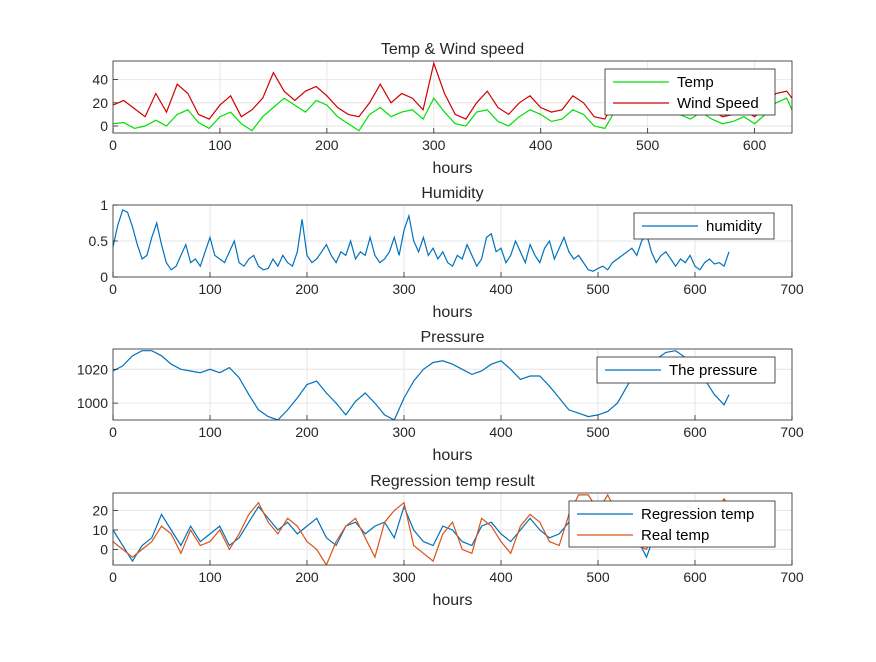  What do you see at coordinates (99, 241) in the screenshot?
I see `y-tick-label: 0.5` at bounding box center [99, 241].